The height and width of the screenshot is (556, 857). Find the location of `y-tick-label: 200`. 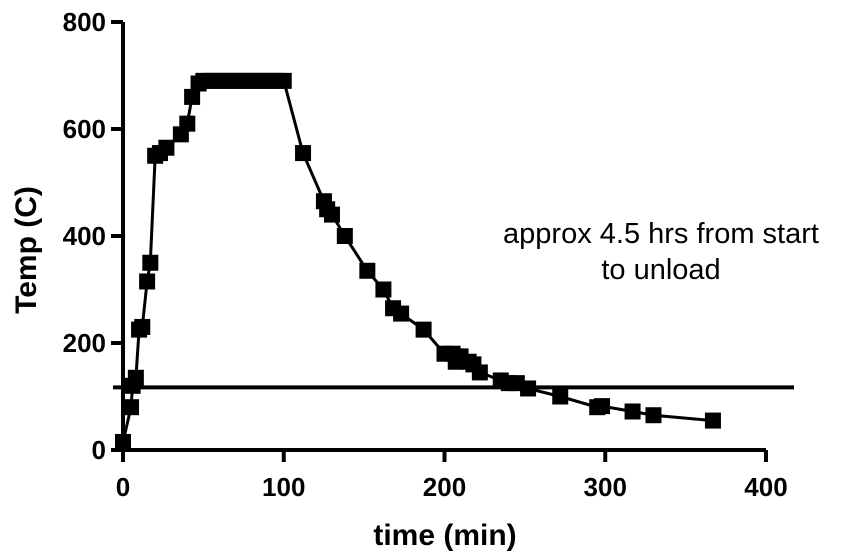

y-tick-label: 200 is located at coordinates (84, 343).